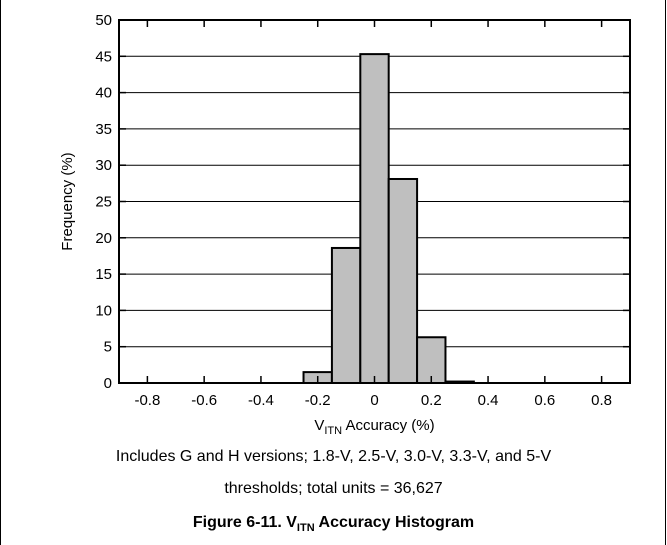 The width and height of the screenshot is (667, 545). Describe the element at coordinates (108, 347) in the screenshot. I see `y-tick-label: 5` at that location.